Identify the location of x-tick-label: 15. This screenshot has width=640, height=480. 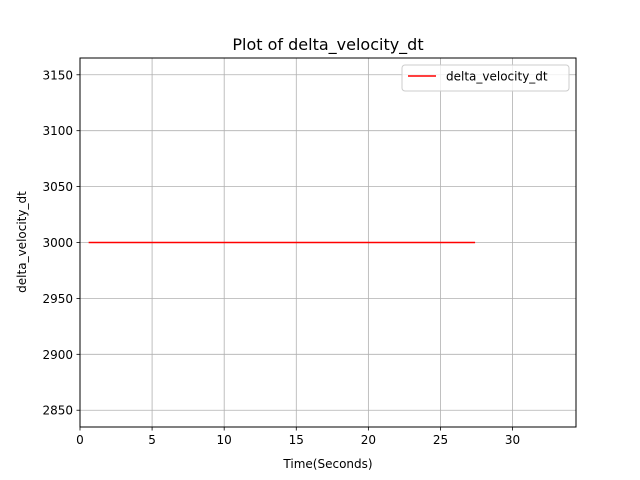
(296, 440).